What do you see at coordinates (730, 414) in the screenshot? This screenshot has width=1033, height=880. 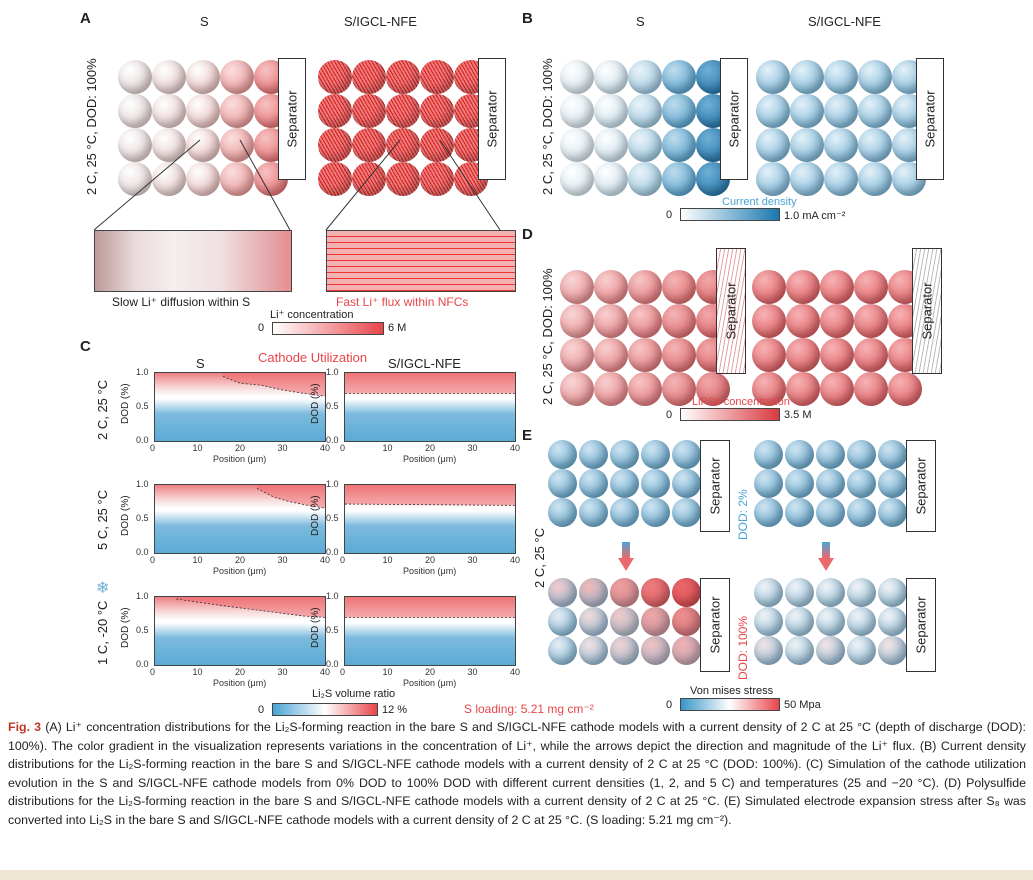 I see `panel-d-colorbar` at bounding box center [730, 414].